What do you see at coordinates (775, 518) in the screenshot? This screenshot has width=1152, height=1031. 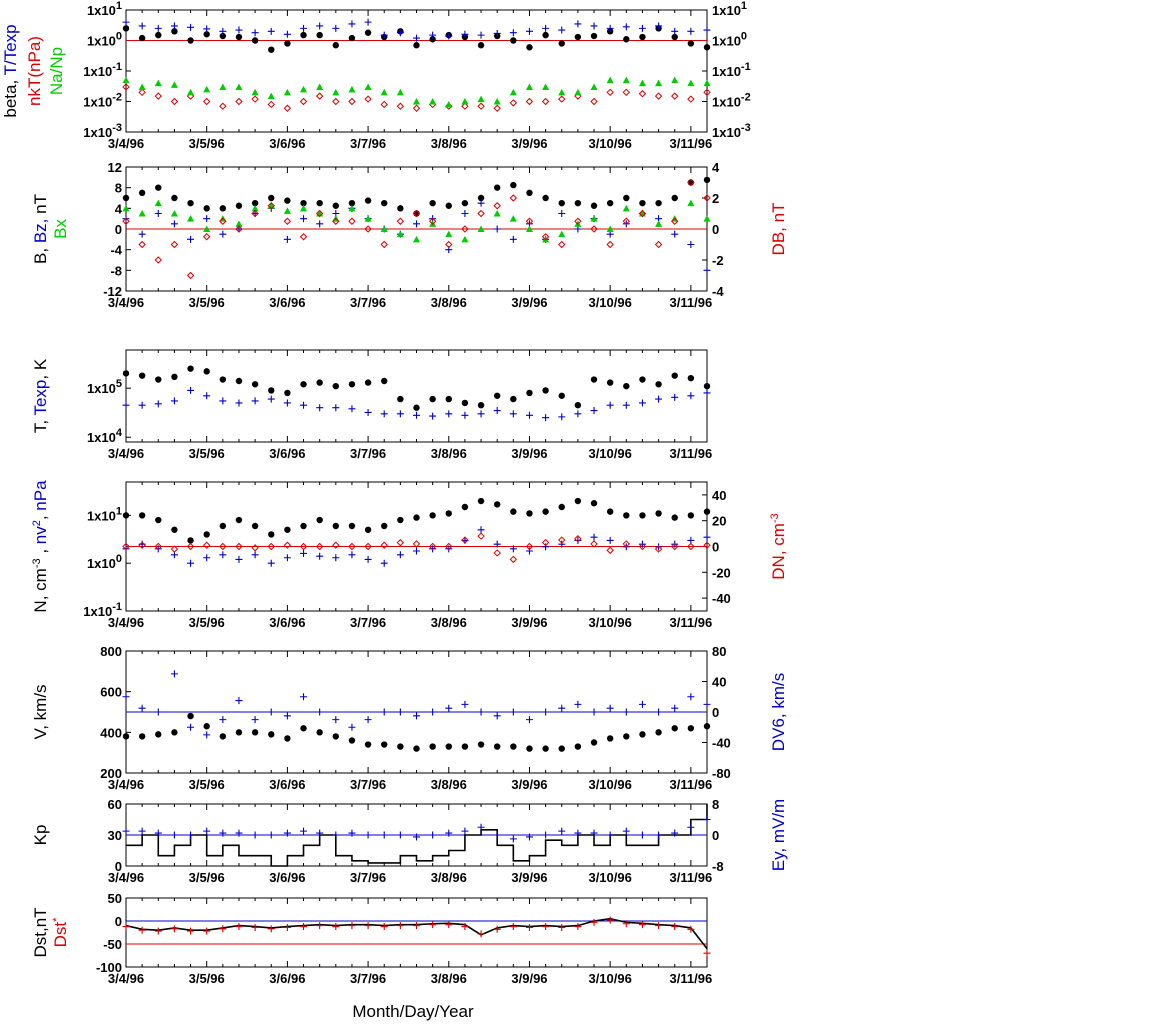 I see `y2-axis-label-part: -3` at bounding box center [775, 518].